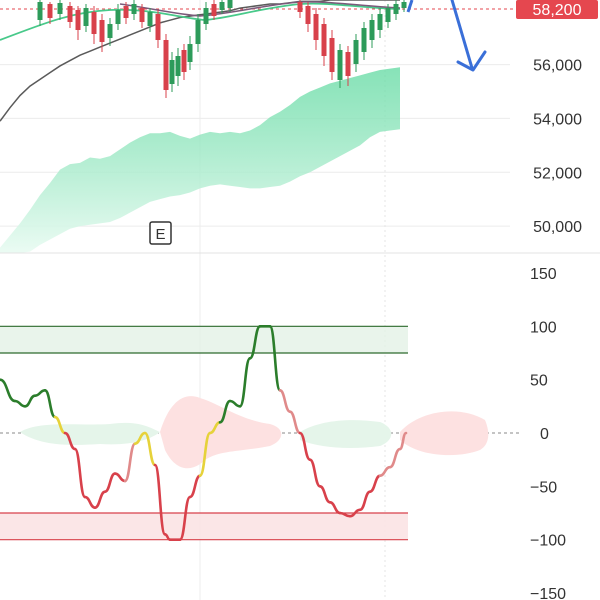  I want to click on price-tick-label: 54,000, so click(557, 119).